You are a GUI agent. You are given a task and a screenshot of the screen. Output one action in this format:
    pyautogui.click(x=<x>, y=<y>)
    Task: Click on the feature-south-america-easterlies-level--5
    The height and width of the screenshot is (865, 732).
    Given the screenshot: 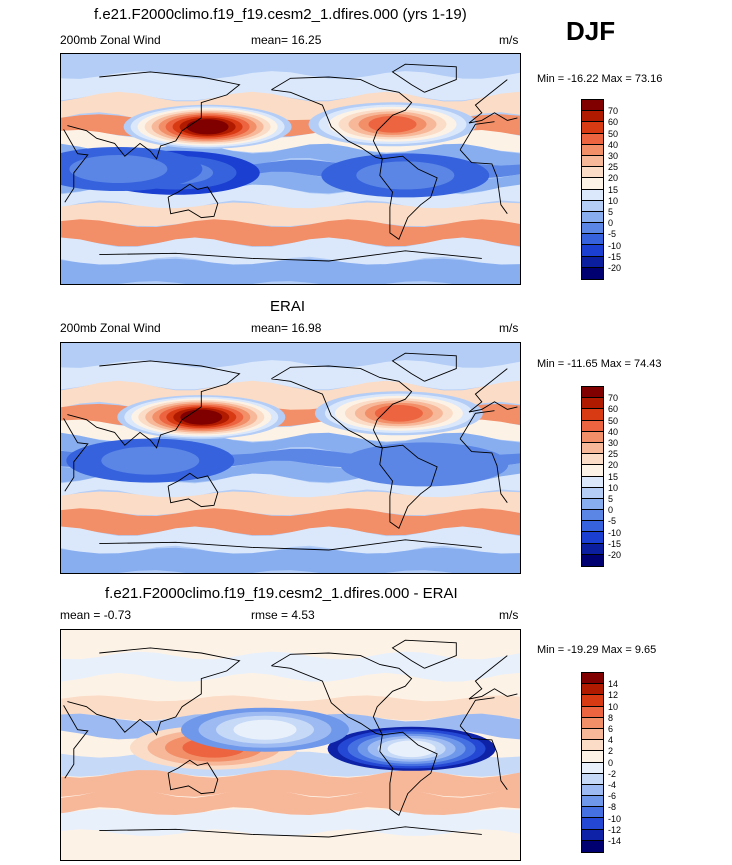 What is the action you would take?
    pyautogui.click(x=424, y=464)
    